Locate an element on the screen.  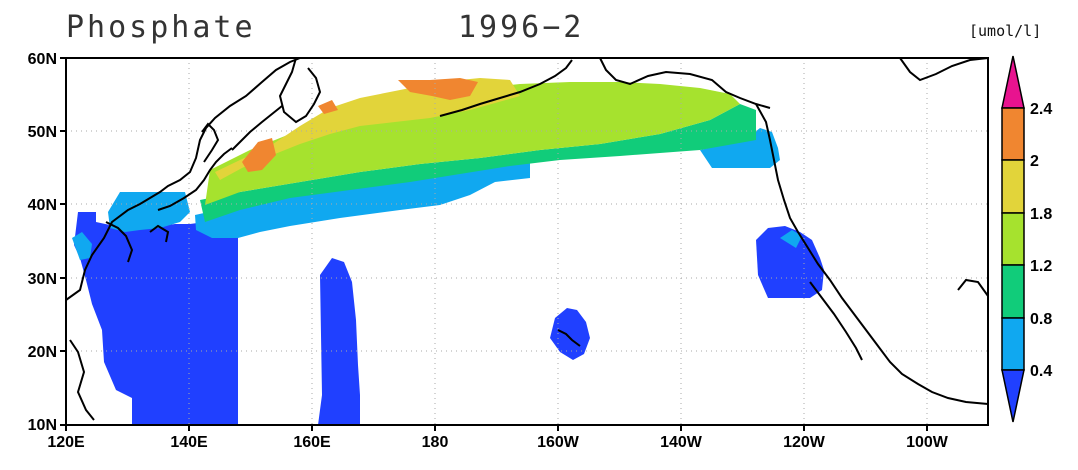
colorbar is located at coordinates (1013, 239).